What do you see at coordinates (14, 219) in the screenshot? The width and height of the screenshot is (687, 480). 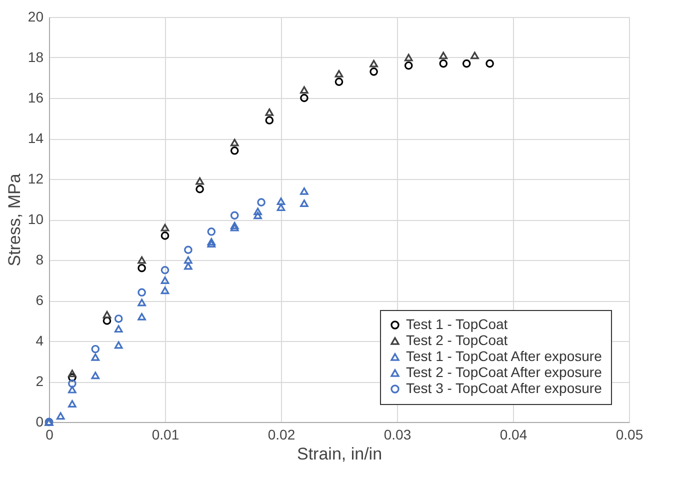 I see `y-axis-title: Stress, MPa` at bounding box center [14, 219].